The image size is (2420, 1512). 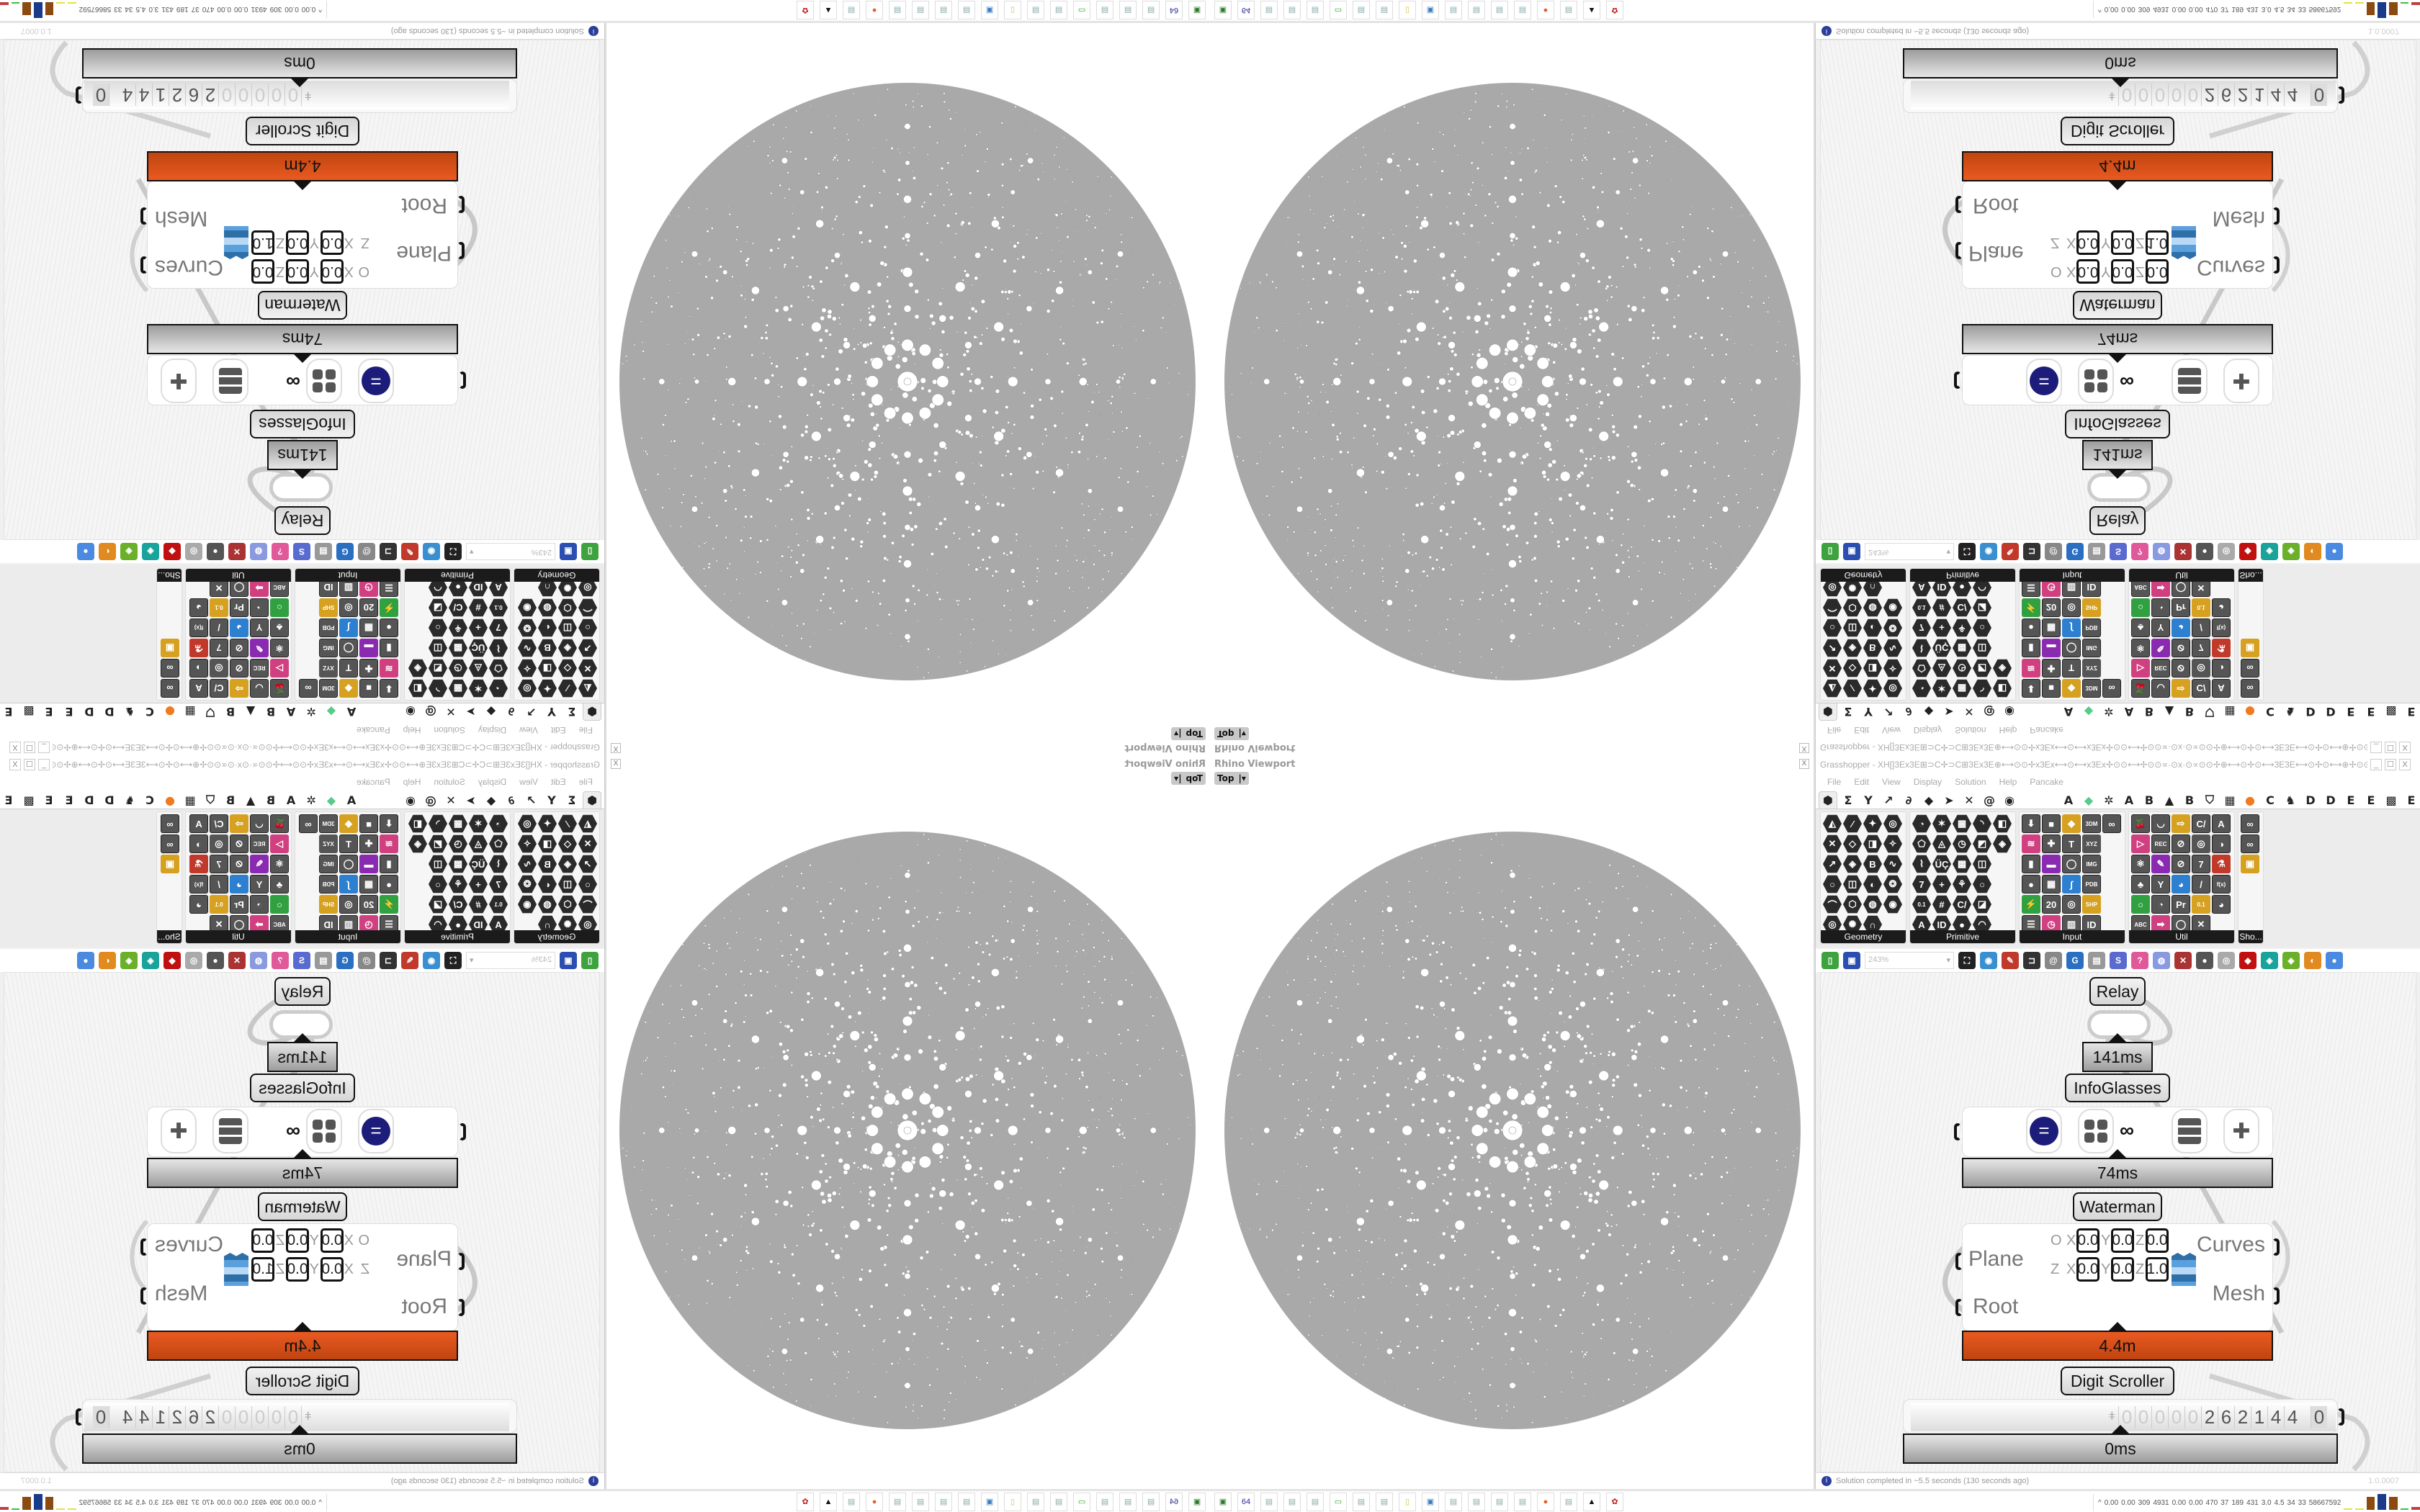 I want to click on digit-wheel: 4, so click(x=128, y=1416).